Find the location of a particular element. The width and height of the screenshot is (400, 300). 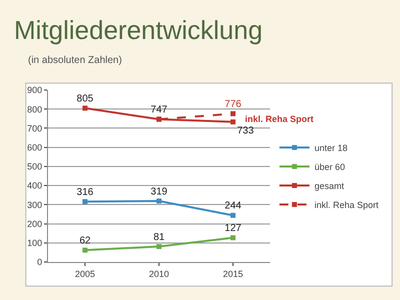

data-label: 62 is located at coordinates (85, 241).